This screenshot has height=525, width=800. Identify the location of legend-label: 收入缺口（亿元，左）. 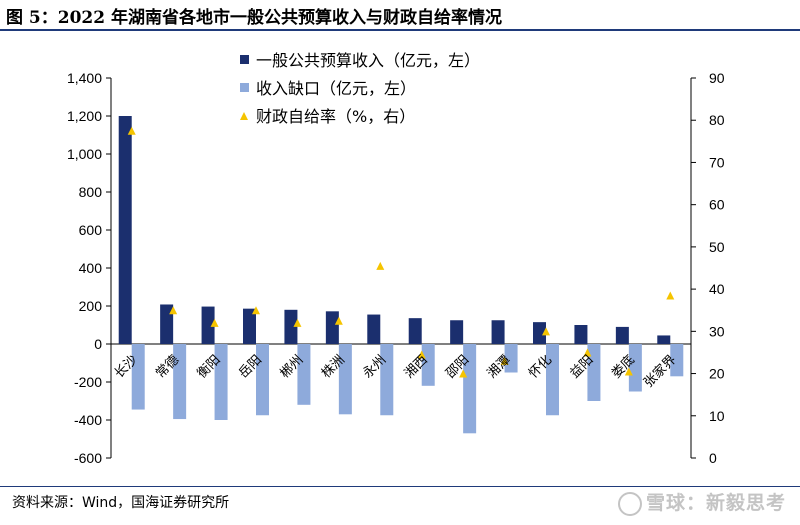
(336, 88).